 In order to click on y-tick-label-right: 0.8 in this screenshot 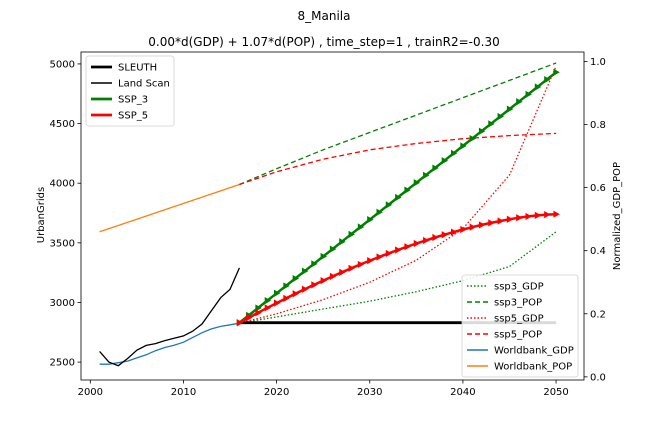, I will do `click(598, 125)`.